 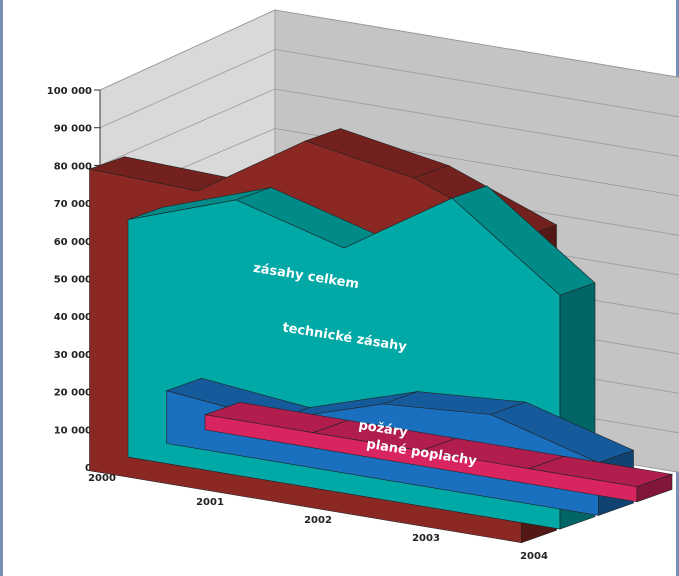 What do you see at coordinates (534, 556) in the screenshot?
I see `x-tick-label: 2004` at bounding box center [534, 556].